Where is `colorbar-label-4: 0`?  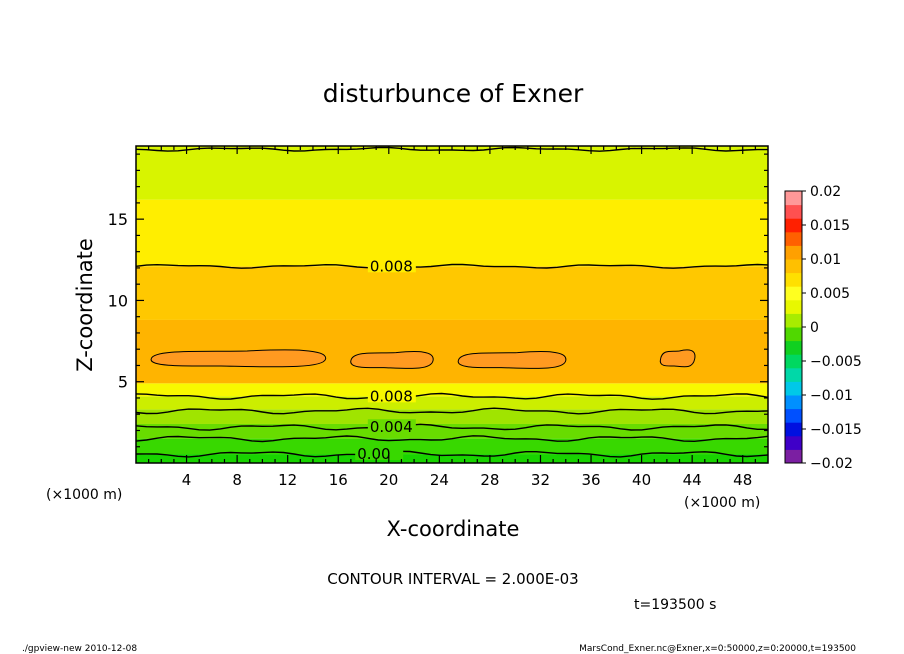
colorbar-label-4: 0 is located at coordinates (814, 328).